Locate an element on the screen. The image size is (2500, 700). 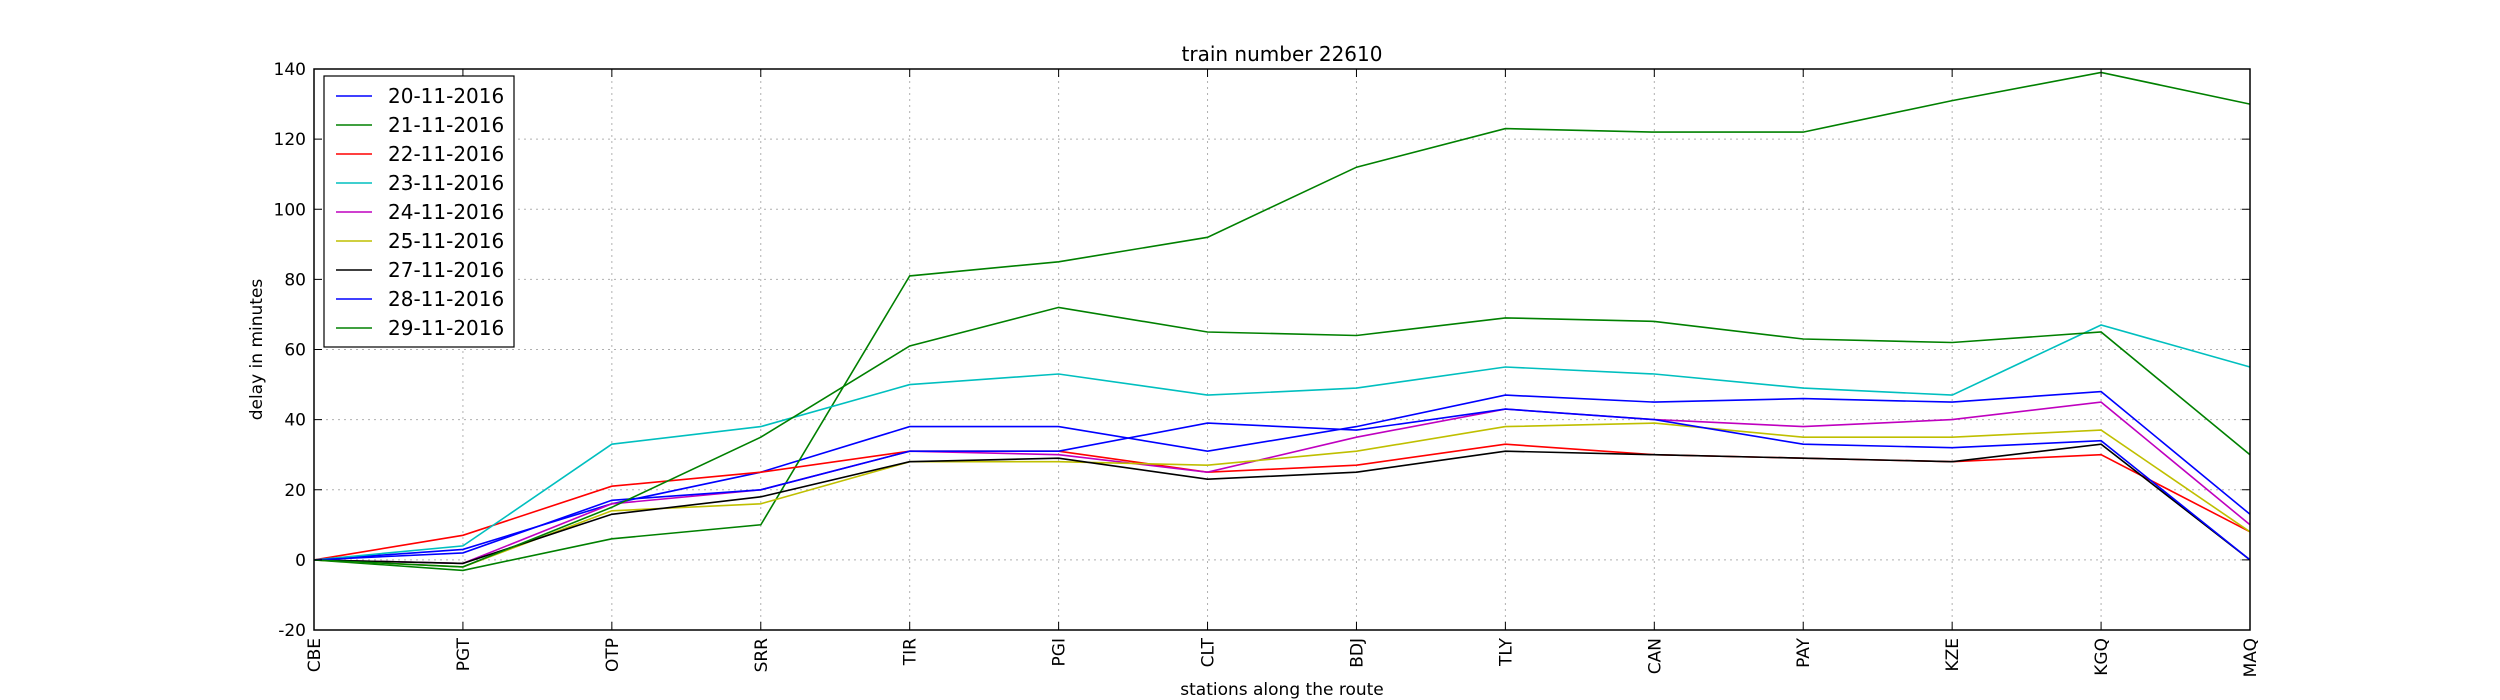
x-tick-label: PGI is located at coordinates (1060, 652).